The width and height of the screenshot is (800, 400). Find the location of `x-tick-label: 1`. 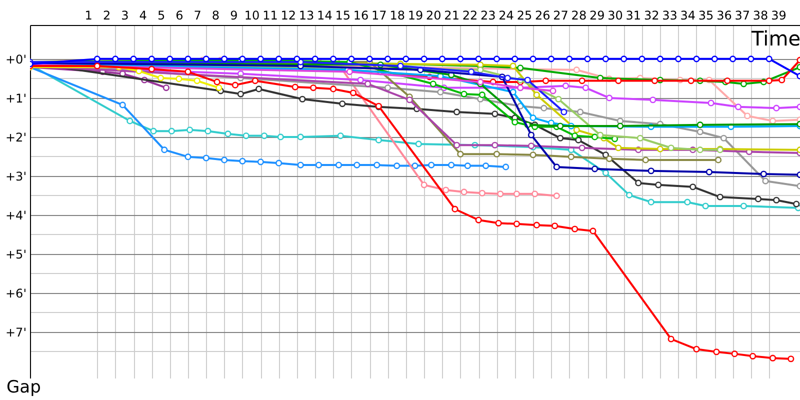

x-tick-label: 1 is located at coordinates (88, 15).